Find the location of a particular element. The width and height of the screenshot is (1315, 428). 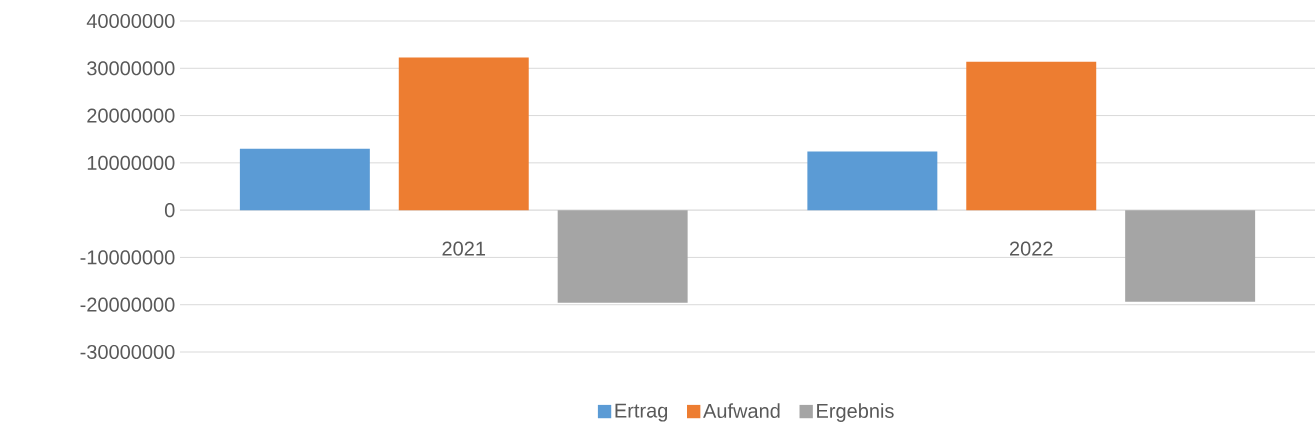

y-tick-label: -30000000 is located at coordinates (127, 352).